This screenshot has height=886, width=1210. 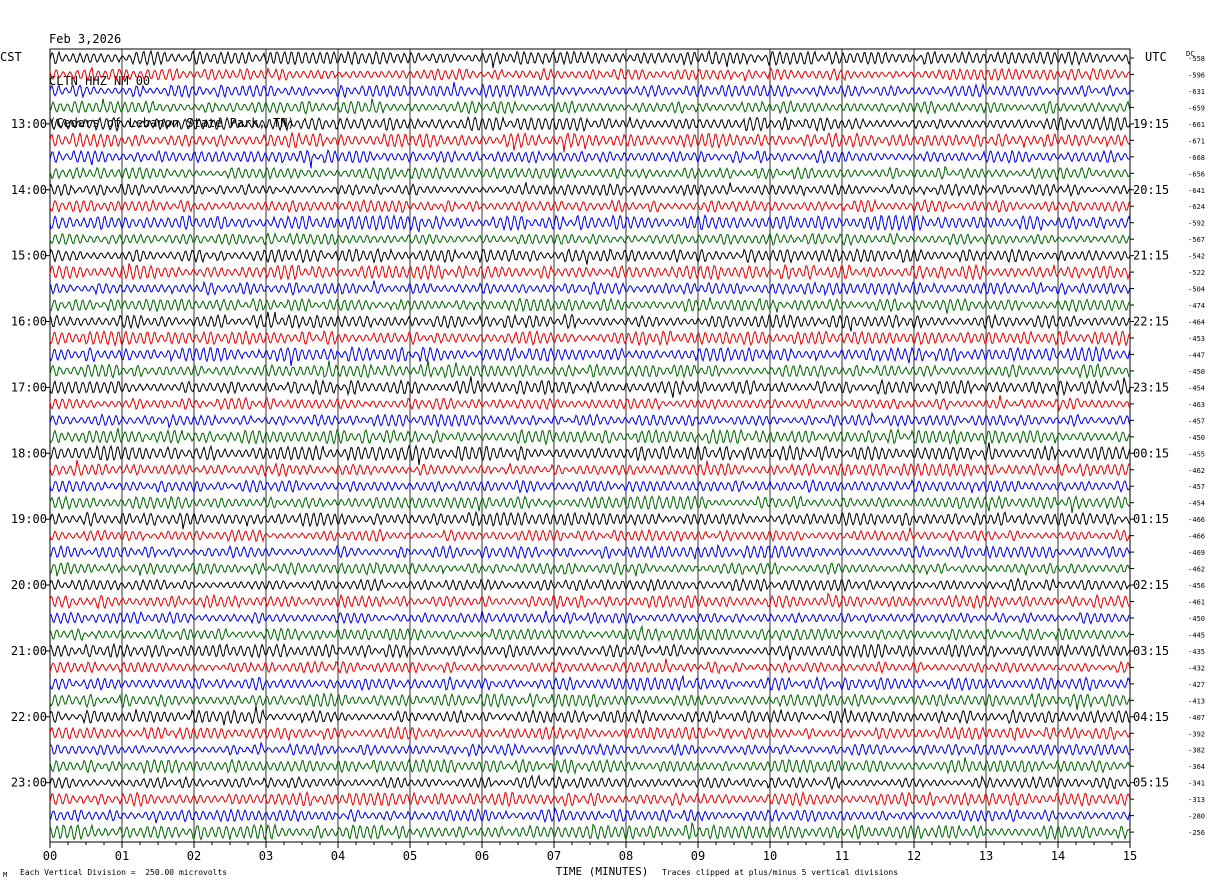 I want to click on right-hour-label: 04:15, so click(x=1151, y=717).